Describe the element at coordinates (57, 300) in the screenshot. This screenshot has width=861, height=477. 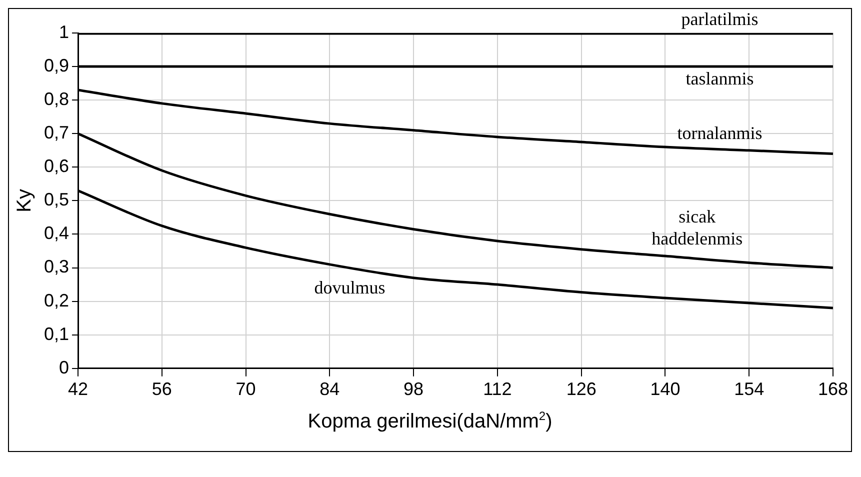
I see `y-tick-label: 0,2` at that location.